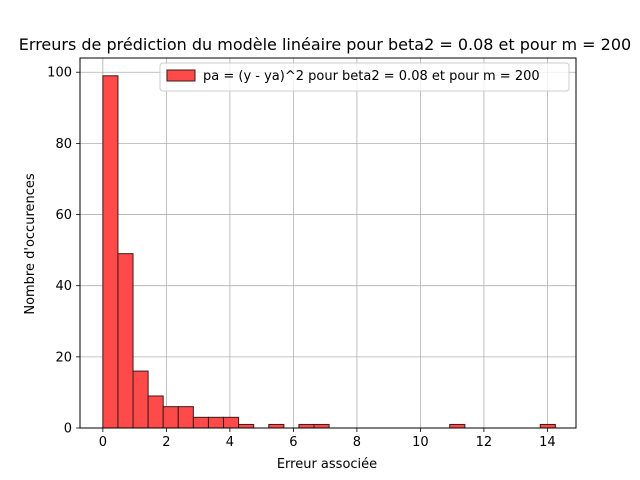 This screenshot has height=480, width=640. What do you see at coordinates (420, 442) in the screenshot?
I see `x-tick-label: 10` at bounding box center [420, 442].